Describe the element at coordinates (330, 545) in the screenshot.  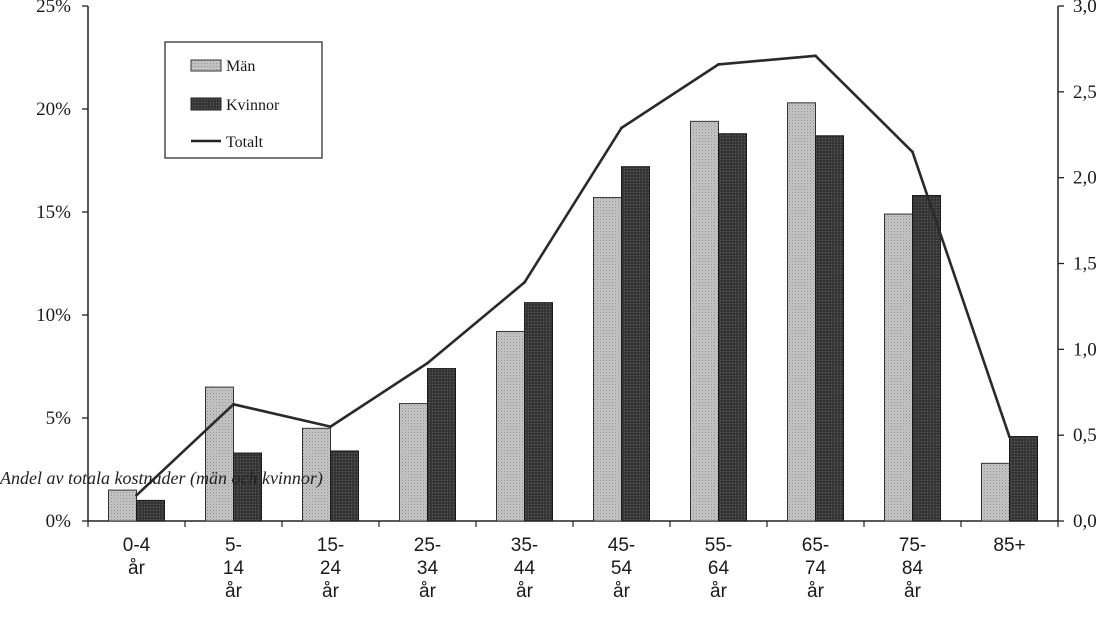
I see `category-label-line: 15-` at that location.